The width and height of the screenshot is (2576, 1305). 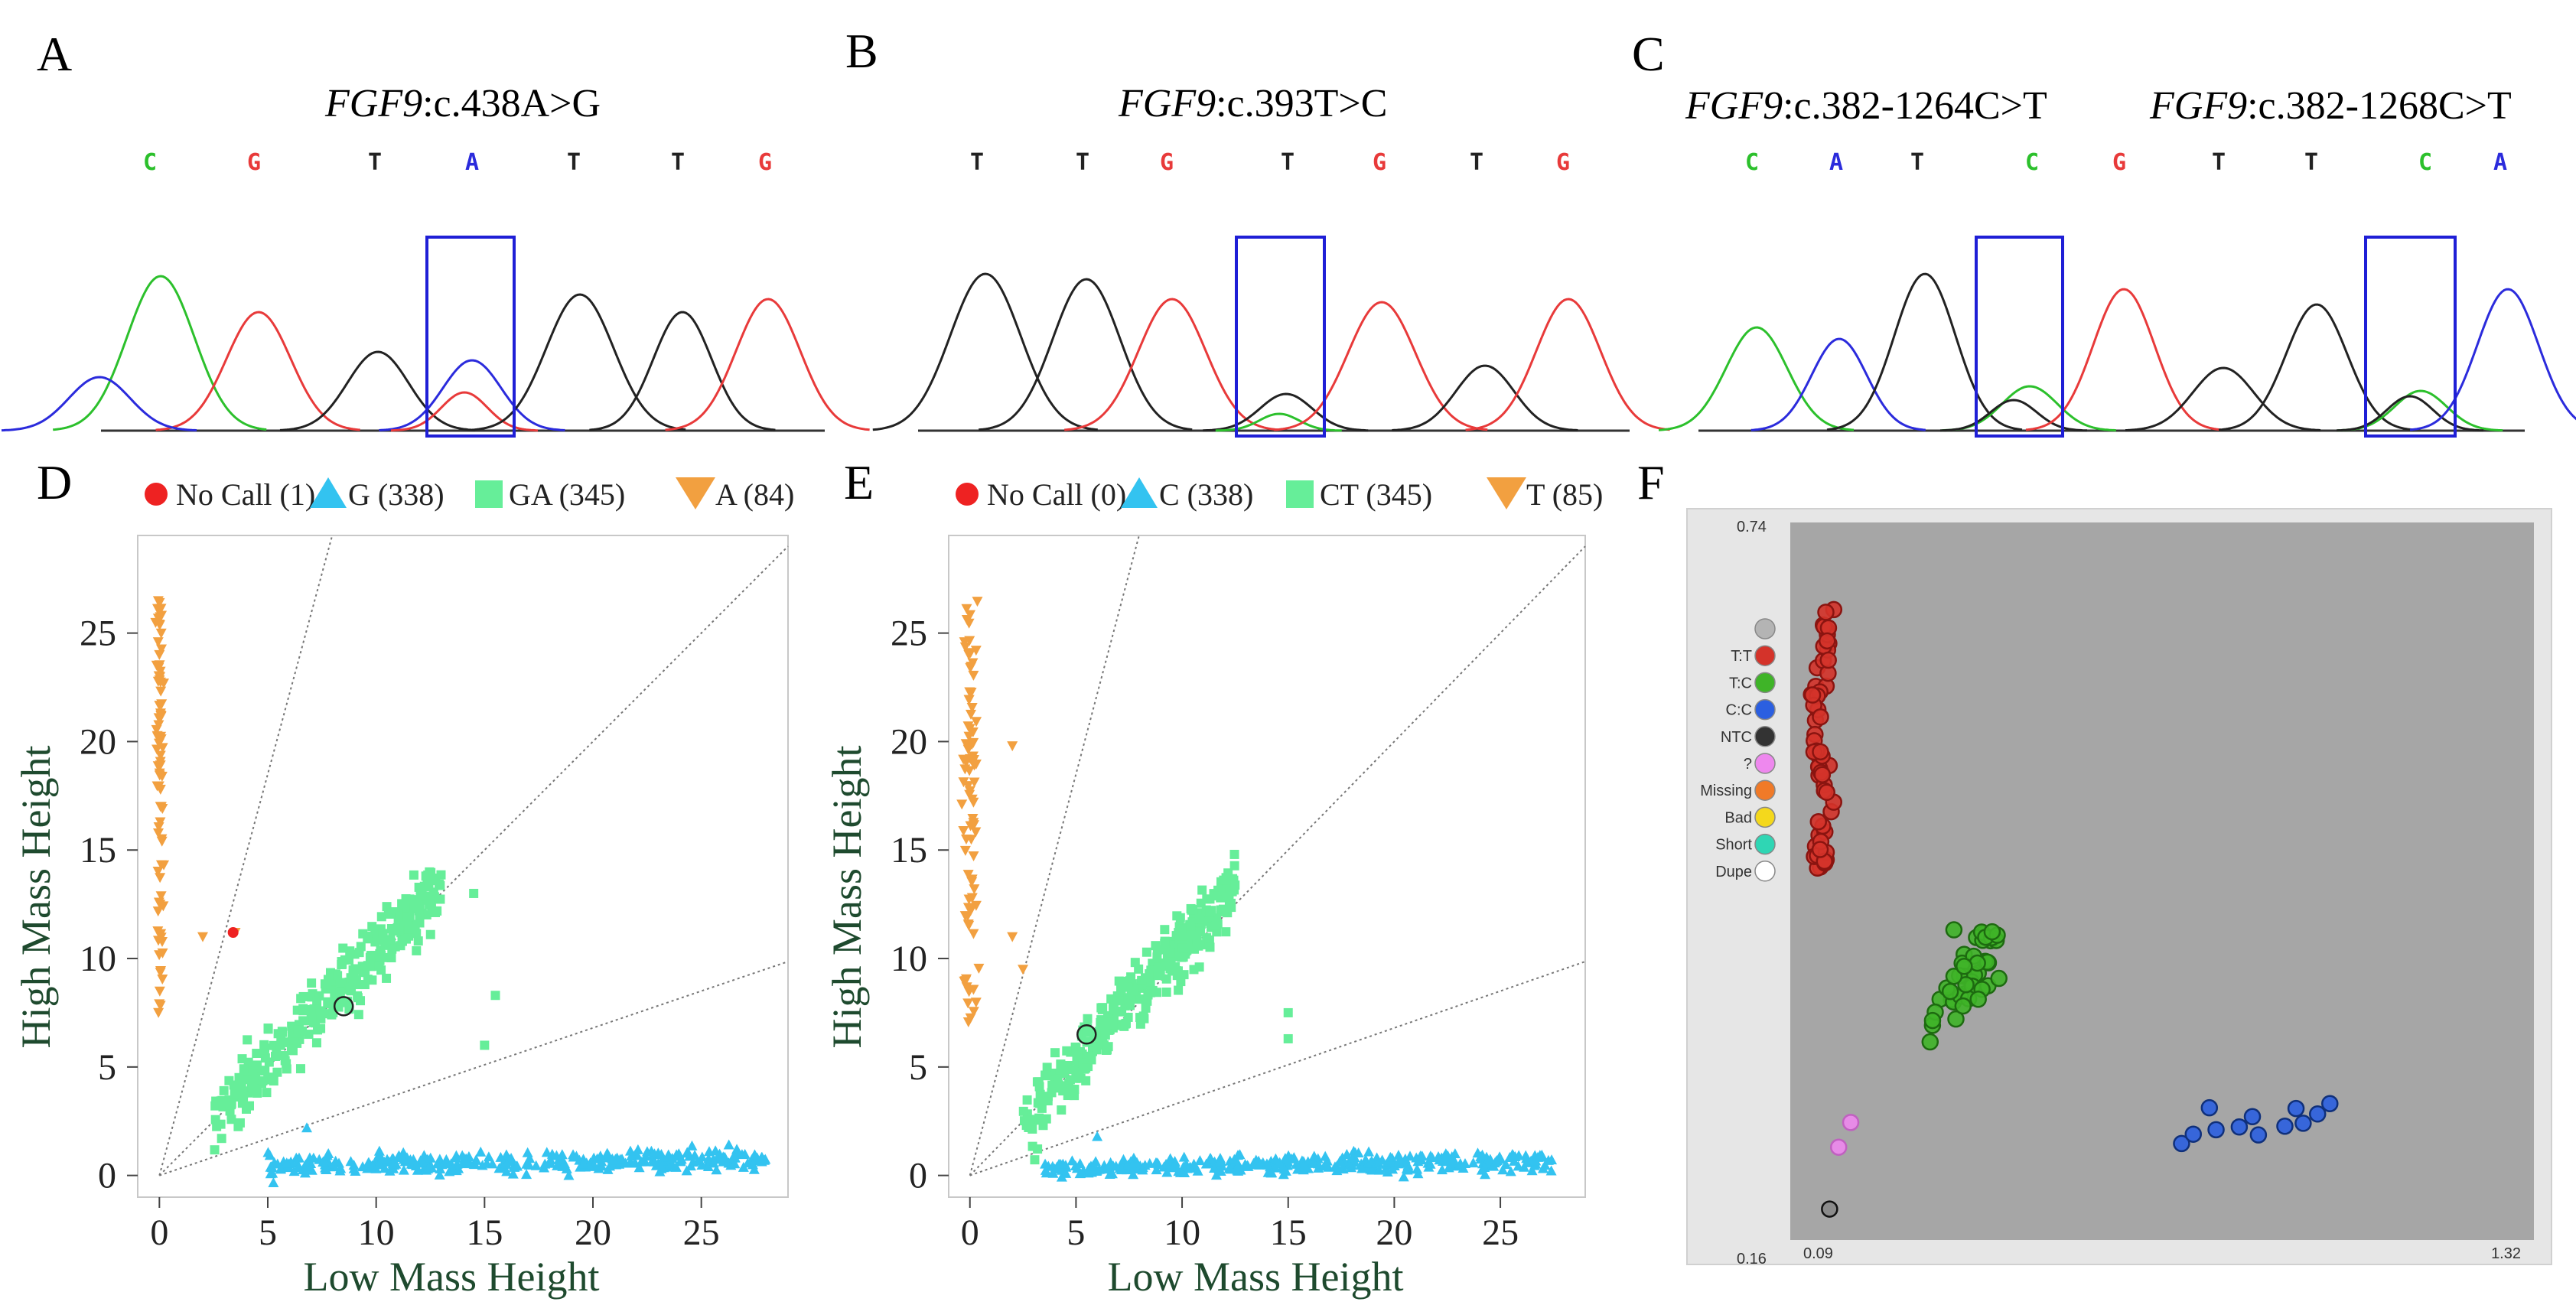 What do you see at coordinates (233, 932) in the screenshot?
I see `nocall-point` at bounding box center [233, 932].